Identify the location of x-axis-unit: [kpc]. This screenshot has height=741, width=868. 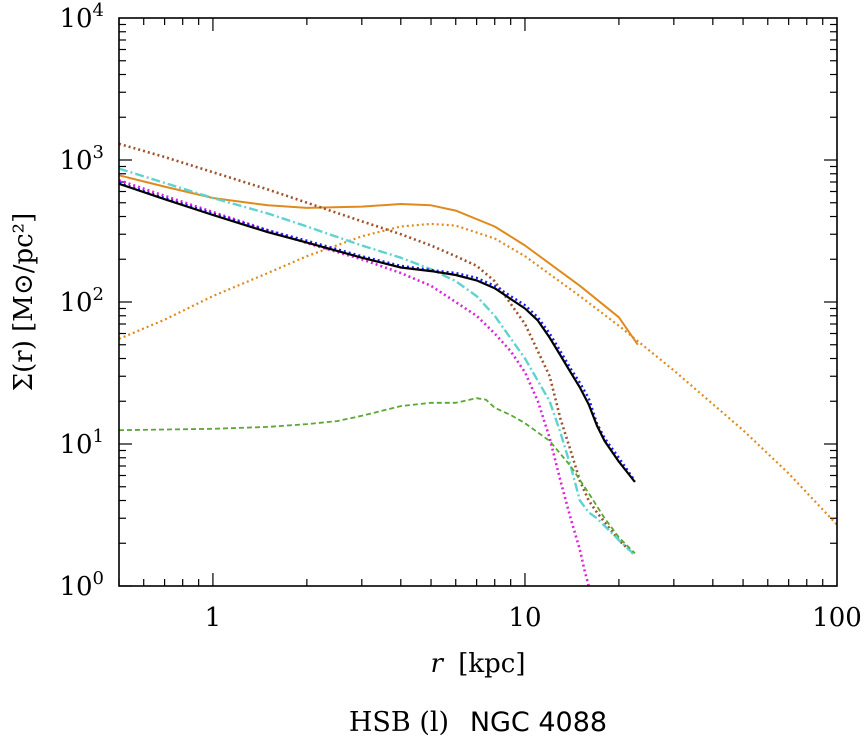
(491, 664).